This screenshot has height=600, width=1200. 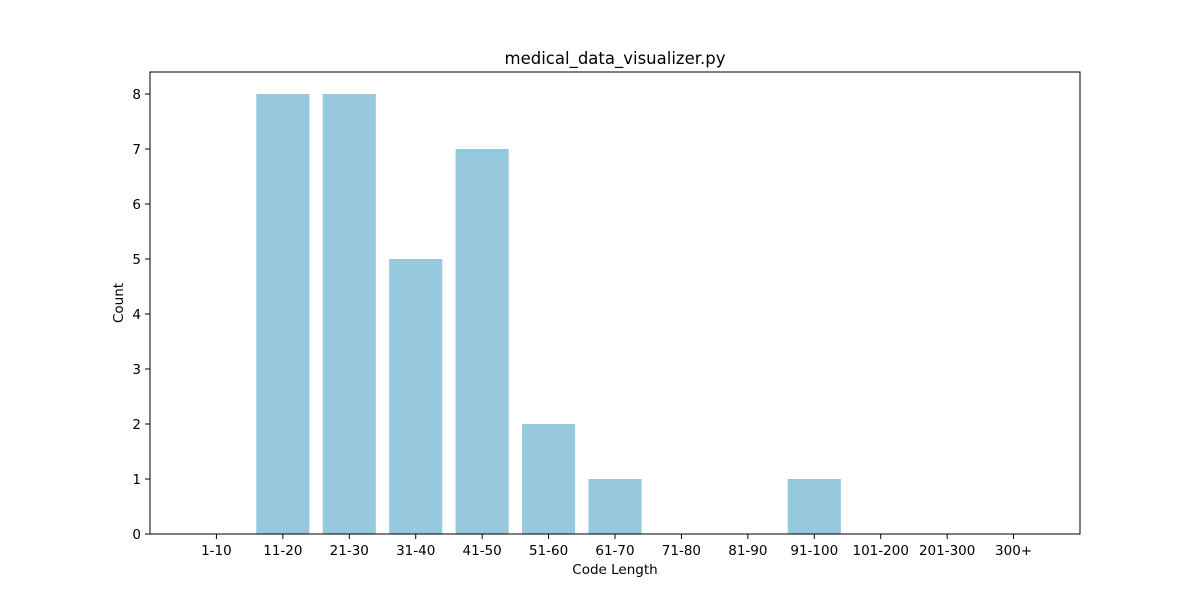 I want to click on y-tick-label: 8, so click(x=136, y=95).